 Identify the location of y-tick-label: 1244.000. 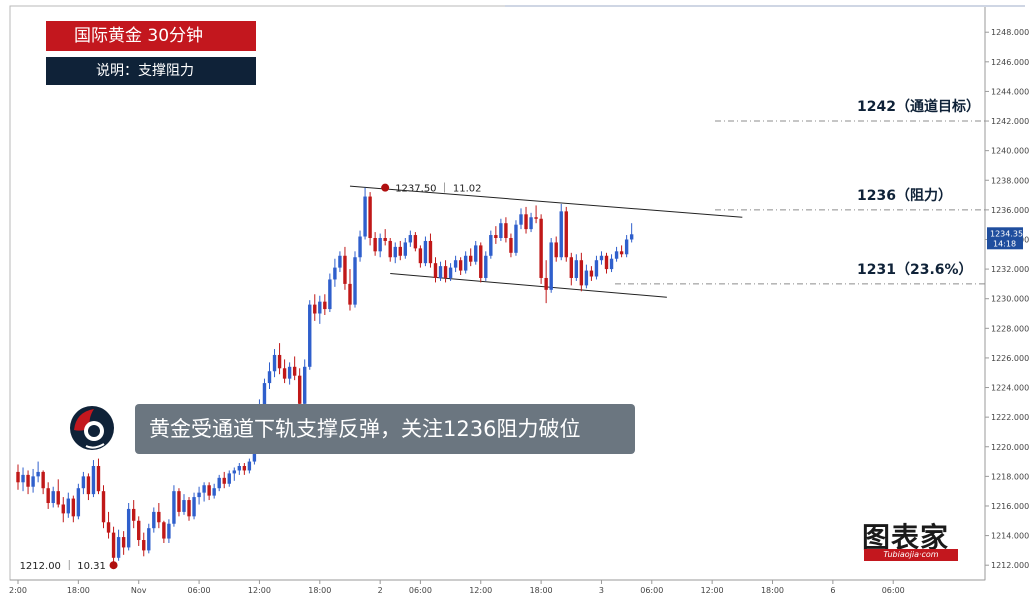
(1010, 91).